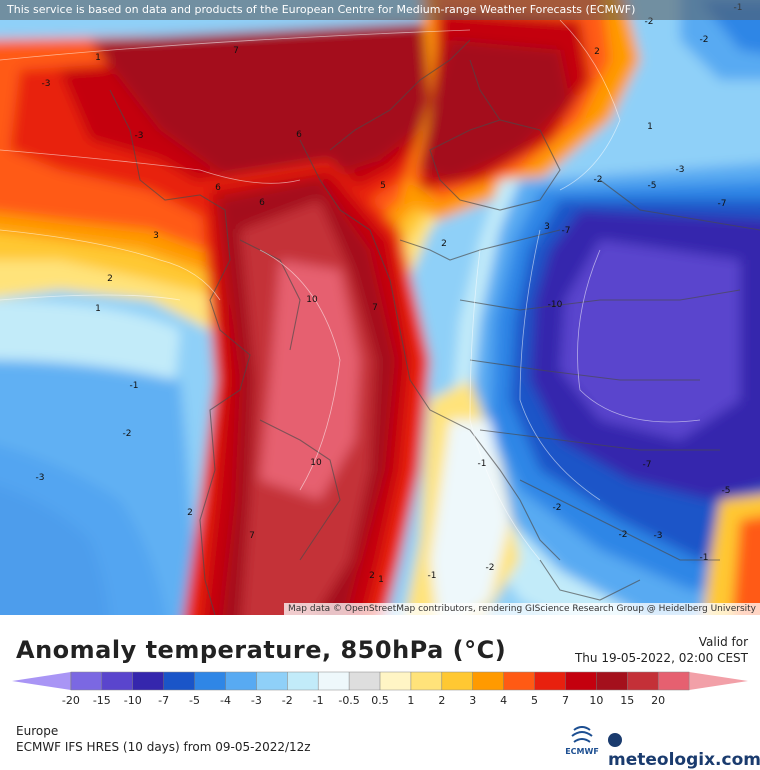 The image size is (760, 770). I want to click on legend-tick-label: -2, so click(287, 700).